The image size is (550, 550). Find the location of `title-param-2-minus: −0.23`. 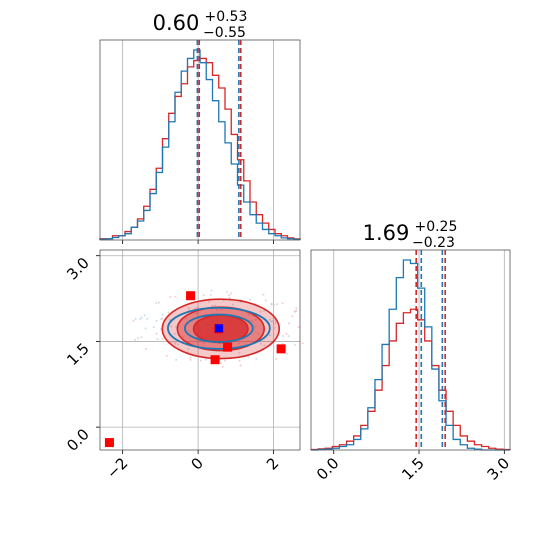

title-param-2-minus: −0.23 is located at coordinates (433, 243).